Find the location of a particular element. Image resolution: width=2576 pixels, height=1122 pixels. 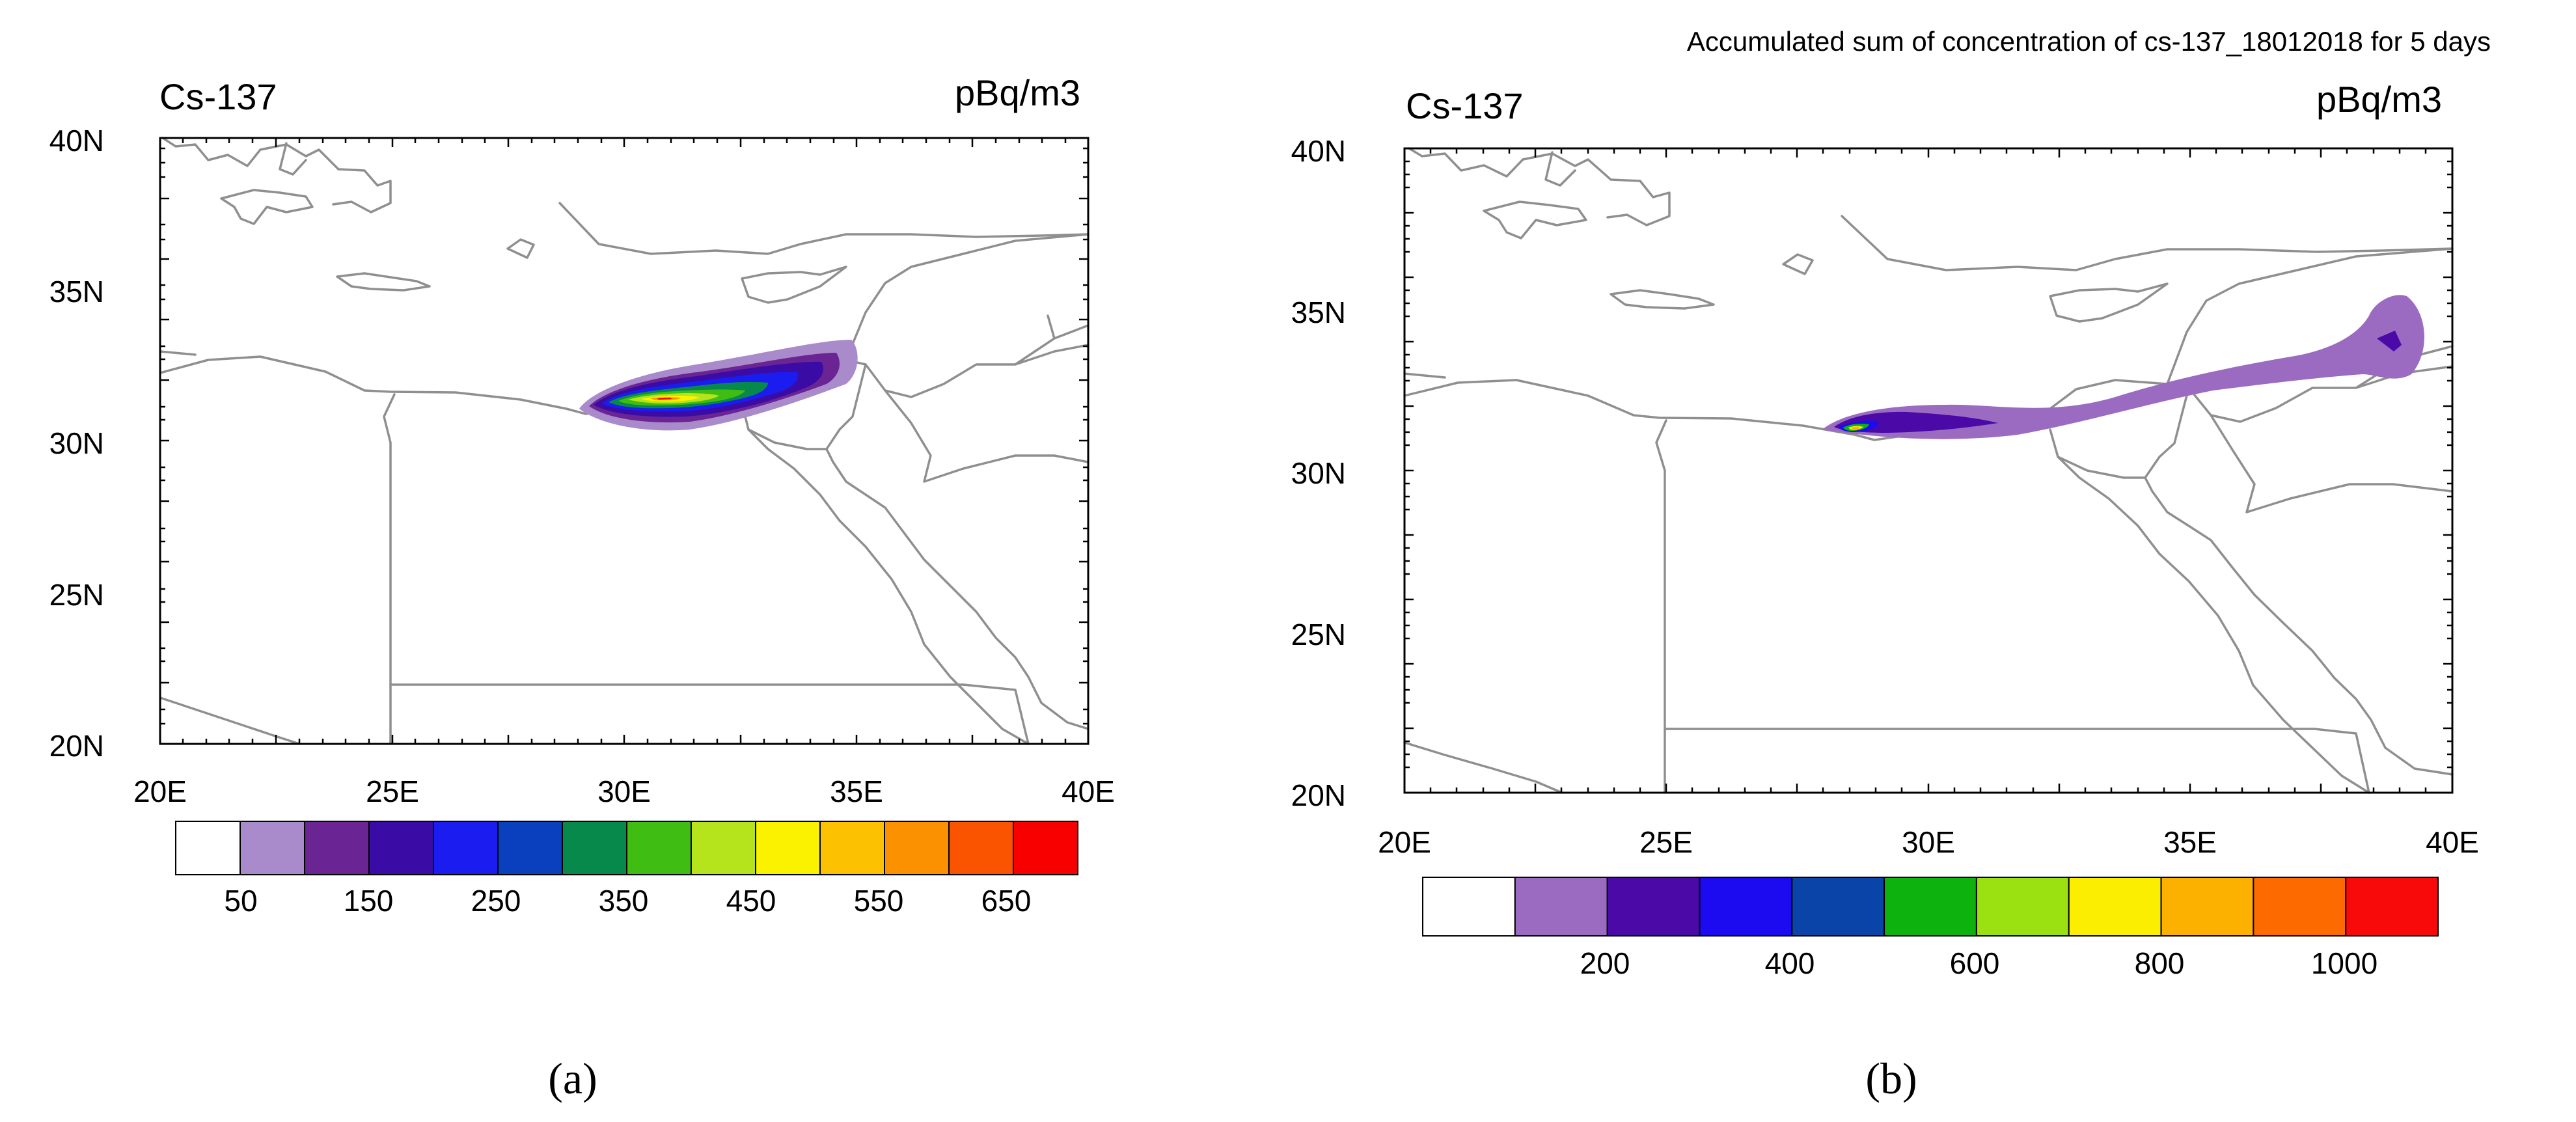

lon-label-35e-b: 35E is located at coordinates (2190, 842).